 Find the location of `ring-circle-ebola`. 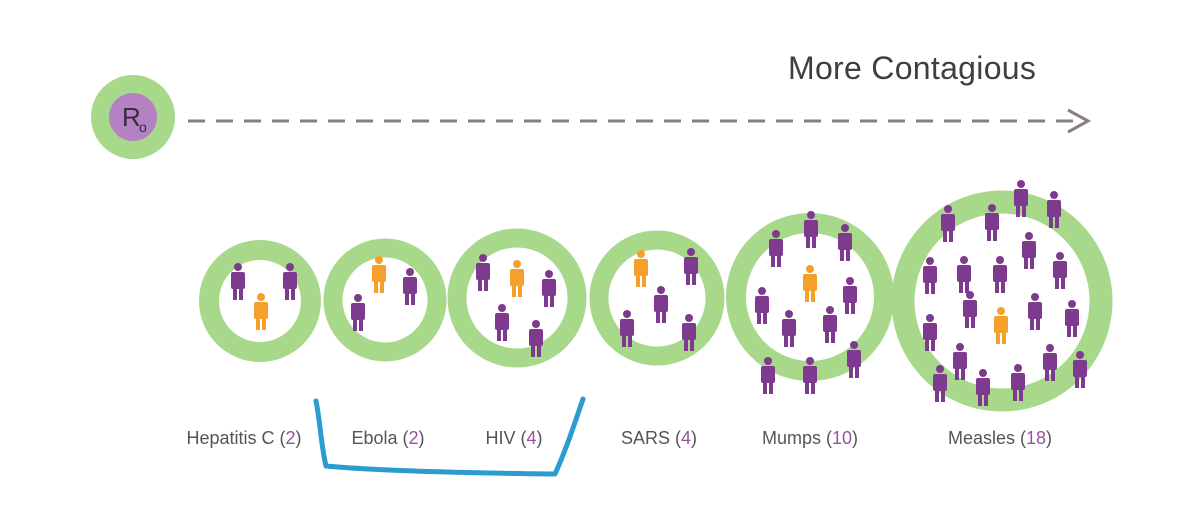

ring-circle-ebola is located at coordinates (385, 300).